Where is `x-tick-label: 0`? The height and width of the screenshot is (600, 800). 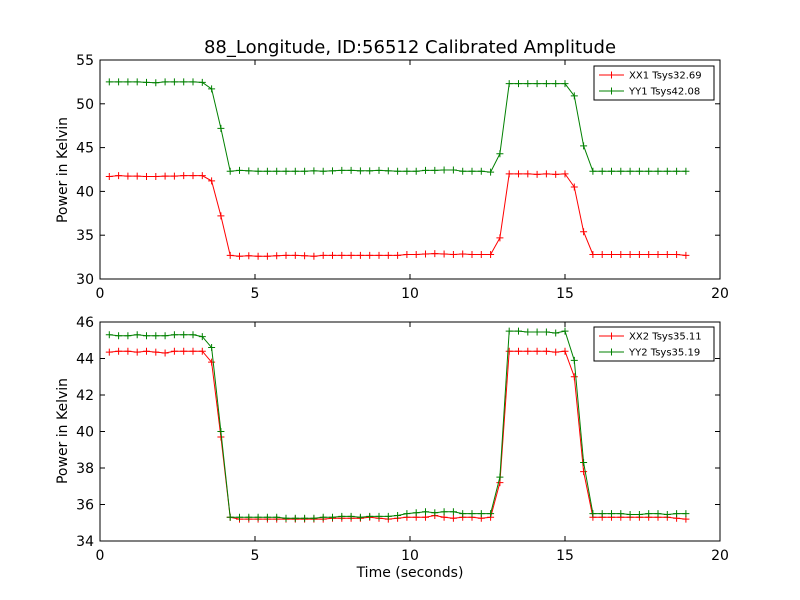
x-tick-label: 0 is located at coordinates (100, 556).